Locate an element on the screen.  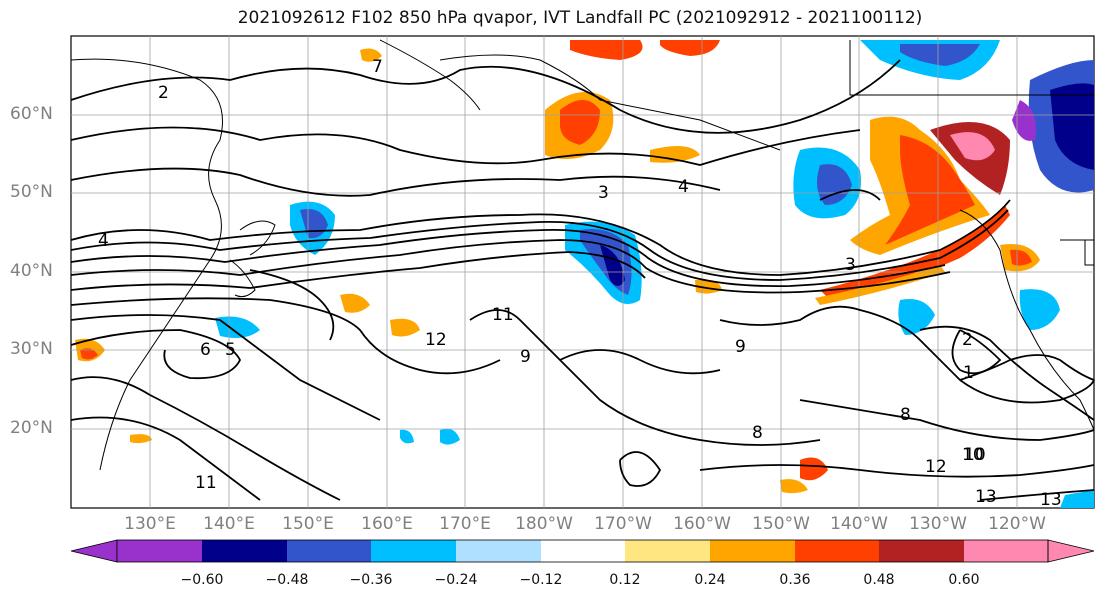
lat-label: 40°N is located at coordinates (31, 271).